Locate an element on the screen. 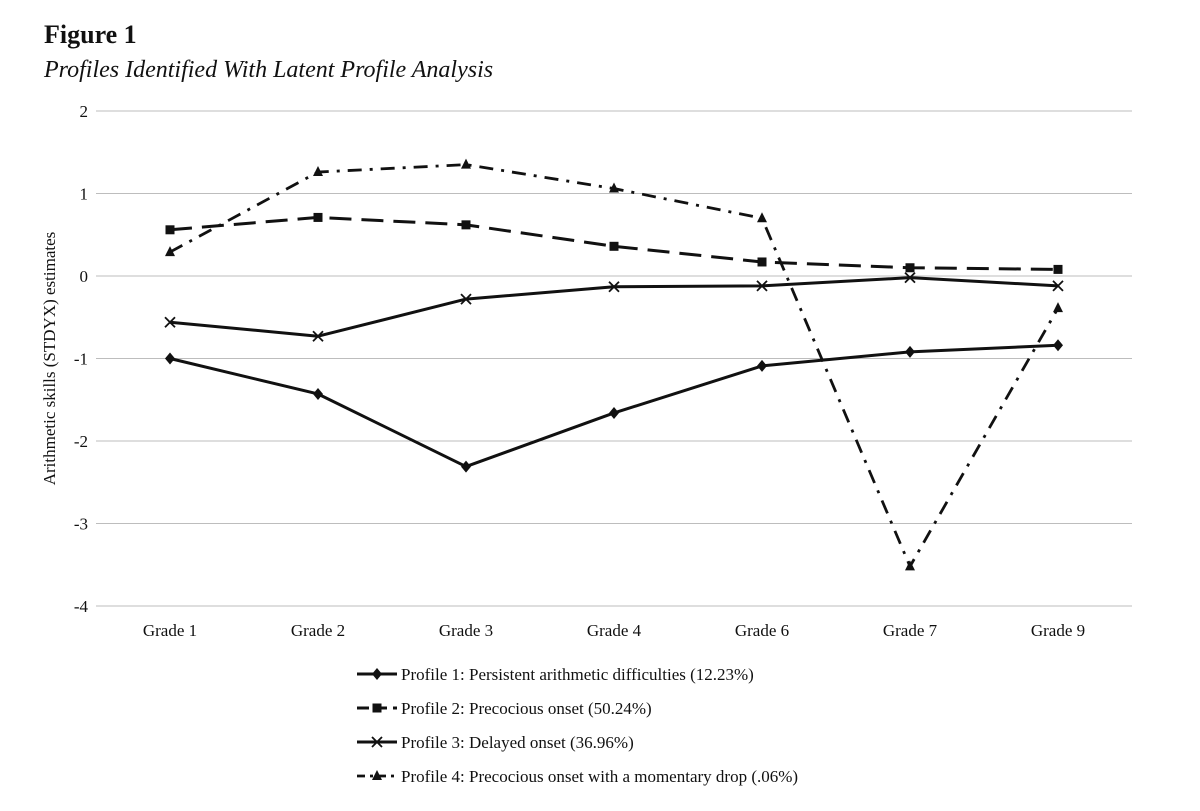 The image size is (1200, 811). x-tick-label: Grade 4 is located at coordinates (614, 630).